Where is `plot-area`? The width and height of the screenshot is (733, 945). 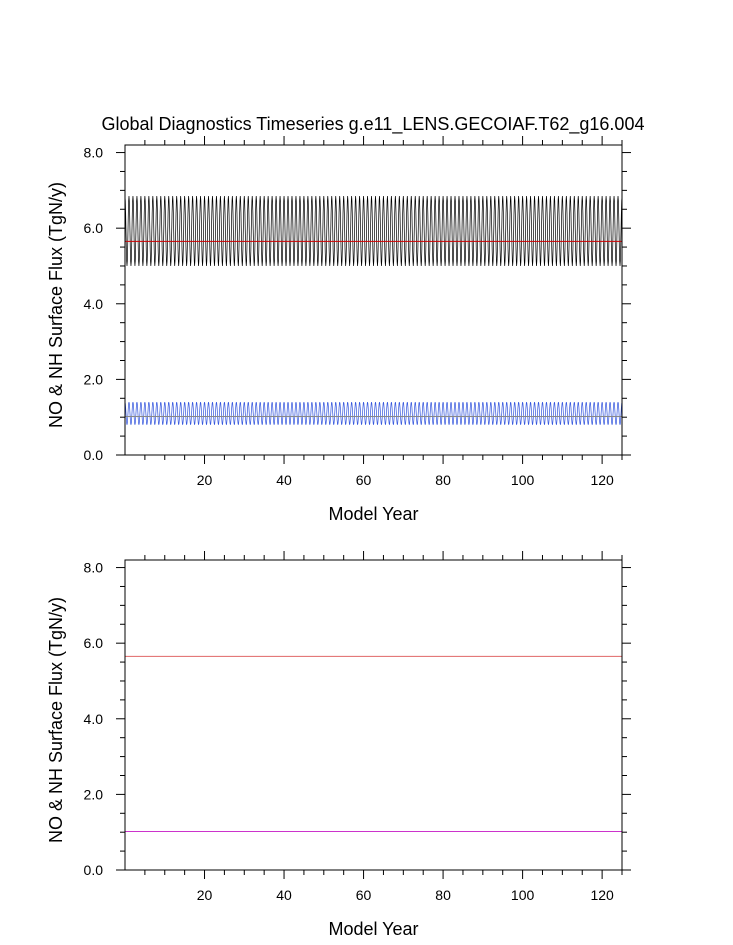 plot-area is located at coordinates (373, 743).